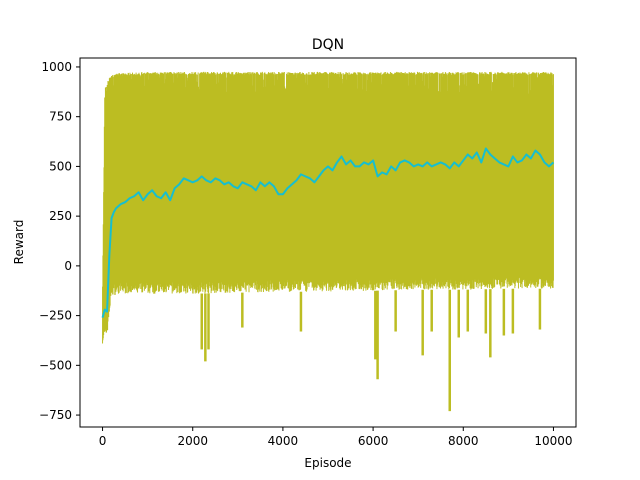 This screenshot has width=640, height=480. I want to click on x-tick-label: 0, so click(103, 441).